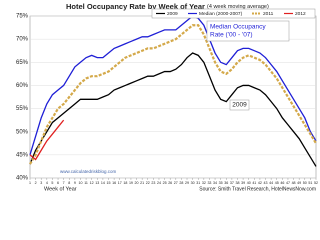 This screenshot has height=240, width=320. I want to click on x-tick-label: 14, so click(103, 183).